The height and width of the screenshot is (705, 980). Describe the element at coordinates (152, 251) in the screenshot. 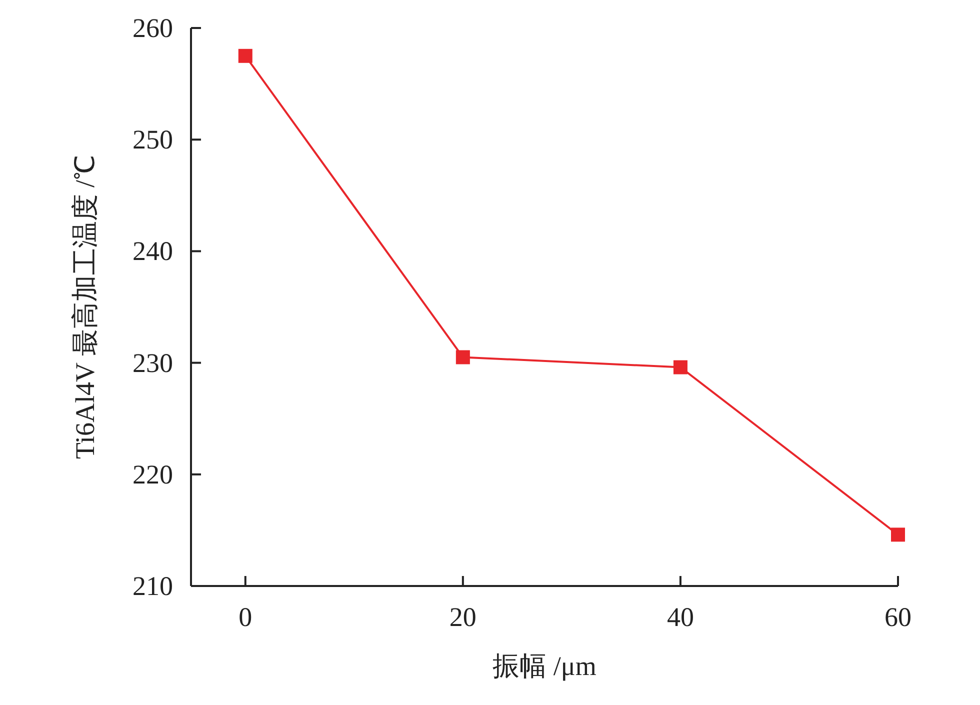

I see `y-tick-label: 240` at that location.